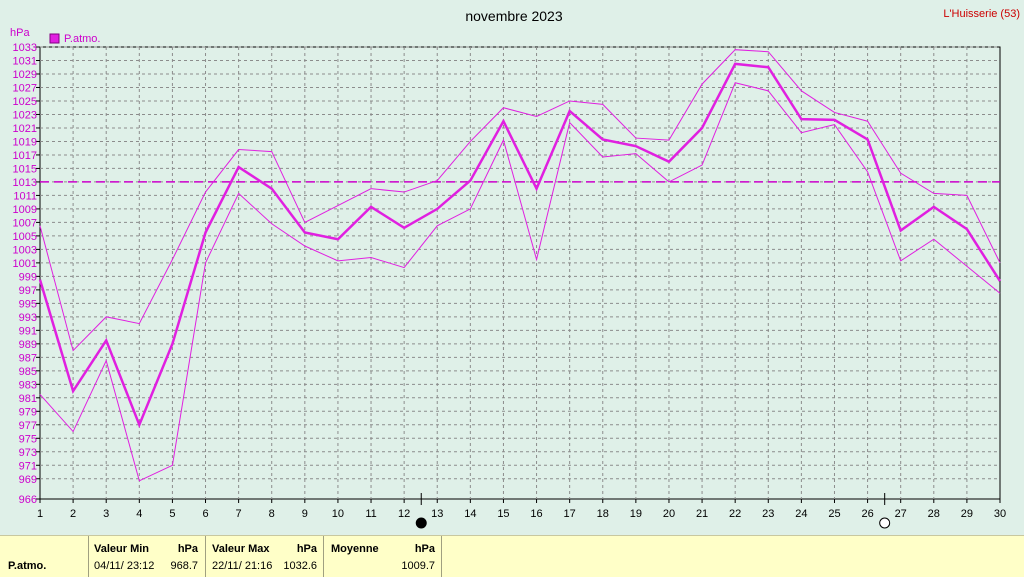 This screenshot has height=577, width=1024. What do you see at coordinates (139, 514) in the screenshot?
I see `x-tick-label: 4` at bounding box center [139, 514].